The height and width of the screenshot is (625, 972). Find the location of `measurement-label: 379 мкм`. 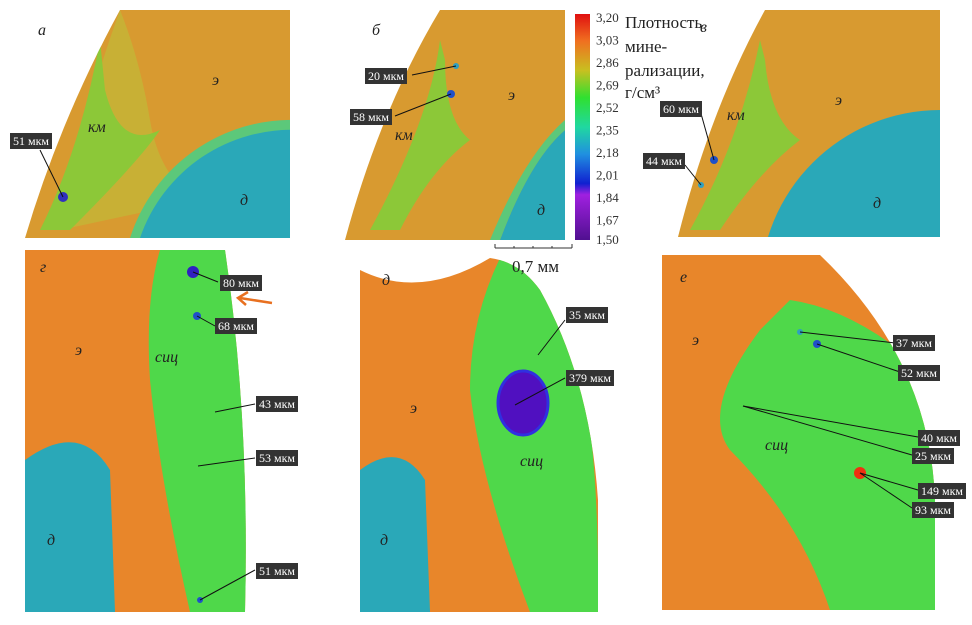

measurement-label: 379 мкм is located at coordinates (590, 378).